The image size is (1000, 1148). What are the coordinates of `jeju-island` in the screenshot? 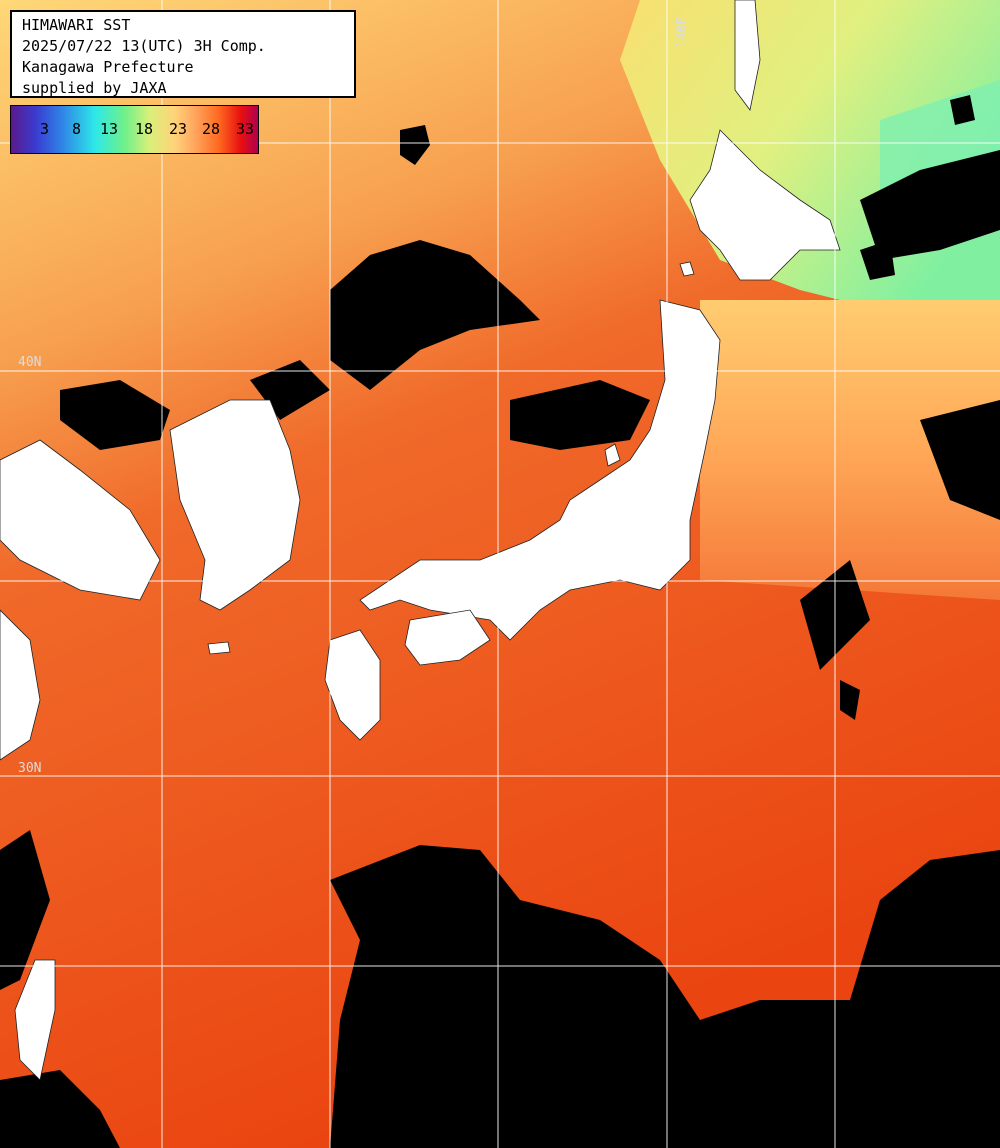 It's located at (219, 648).